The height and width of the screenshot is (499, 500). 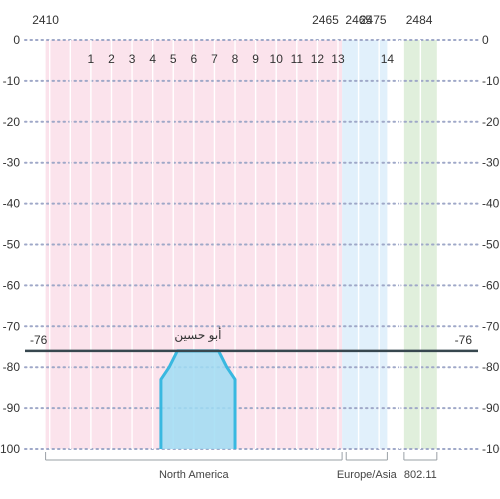 What do you see at coordinates (197, 334) in the screenshot?
I see `series-name-label: أبو حسين` at bounding box center [197, 334].